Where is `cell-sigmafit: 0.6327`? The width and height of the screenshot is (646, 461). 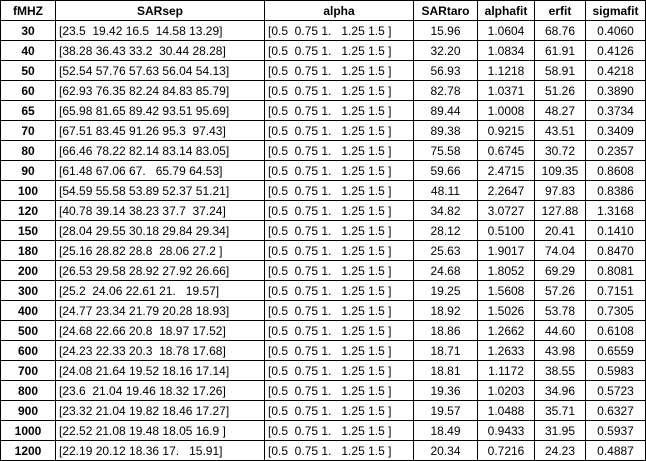
cell-sigmafit: 0.6327 is located at coordinates (615, 410).